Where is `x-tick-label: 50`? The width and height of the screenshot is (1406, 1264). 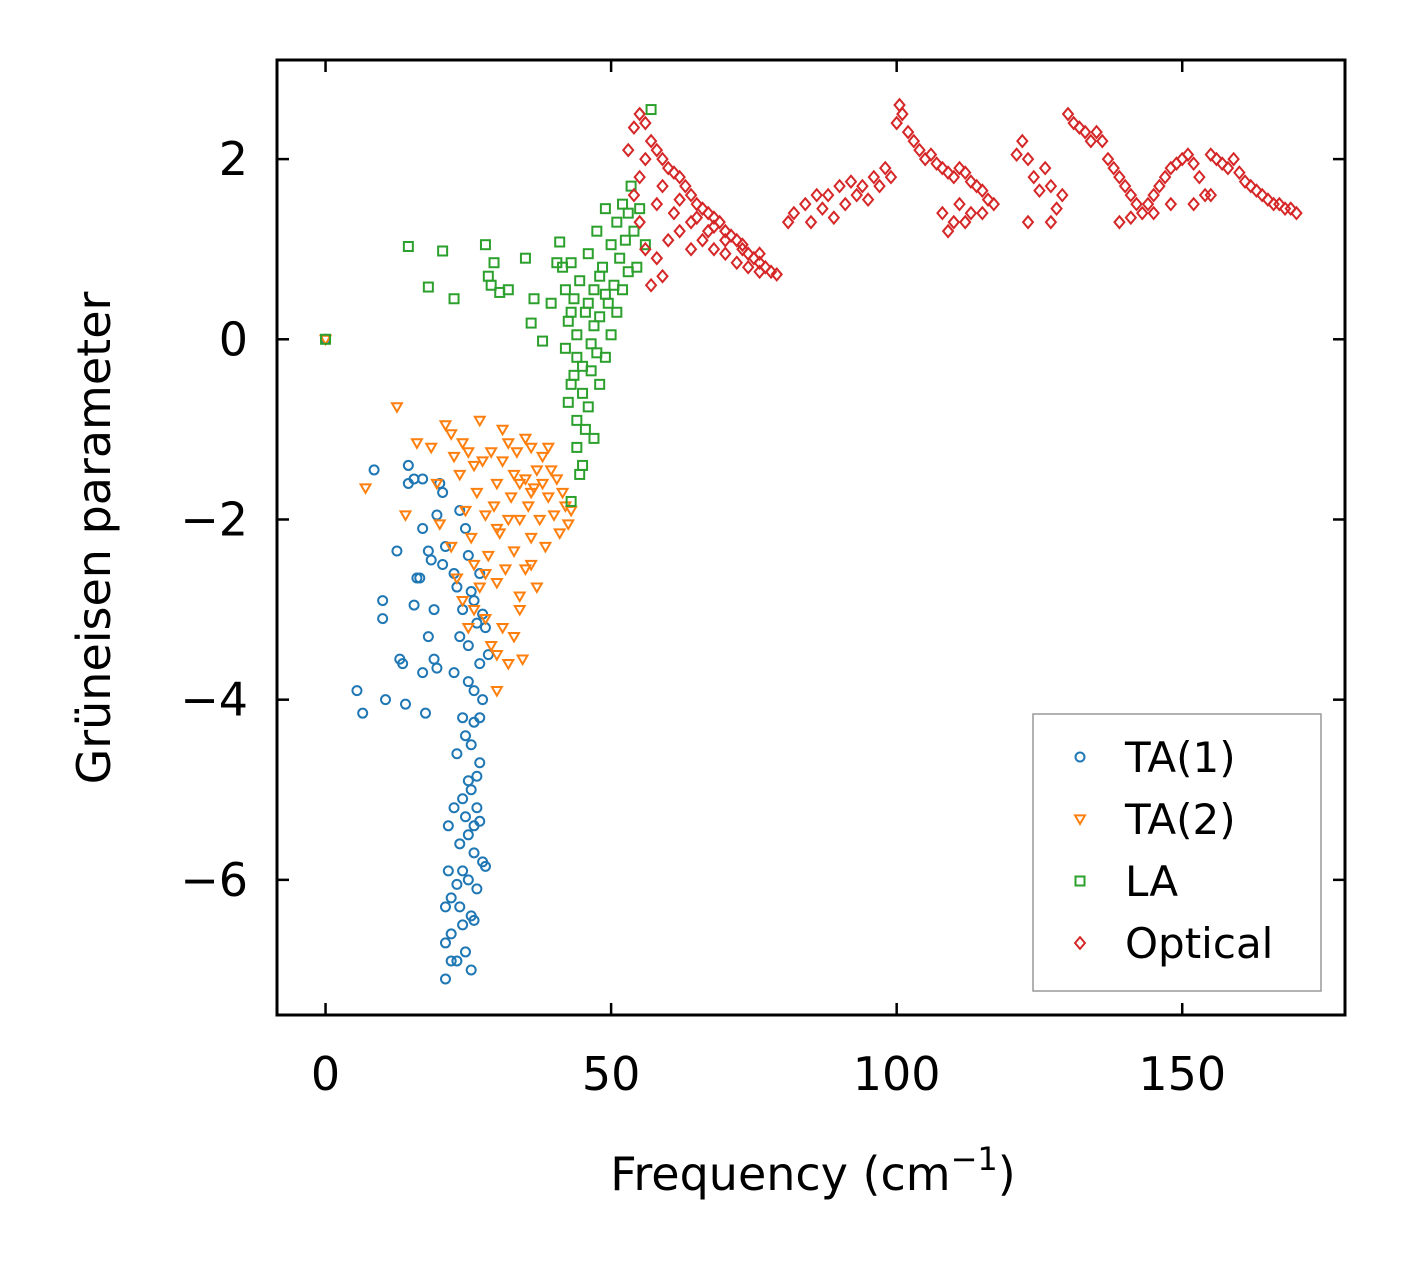 x-tick-label: 50 is located at coordinates (611, 1074).